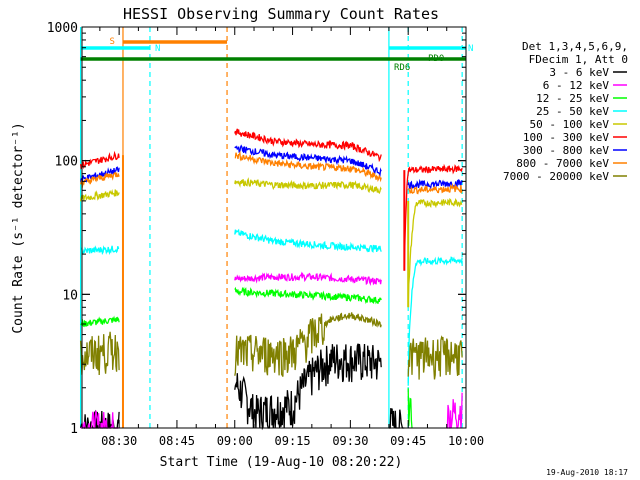 Image resolution: width=640 pixels, height=480 pixels. I want to click on legend-entry-label: 6 - 12 keV, so click(576, 85).